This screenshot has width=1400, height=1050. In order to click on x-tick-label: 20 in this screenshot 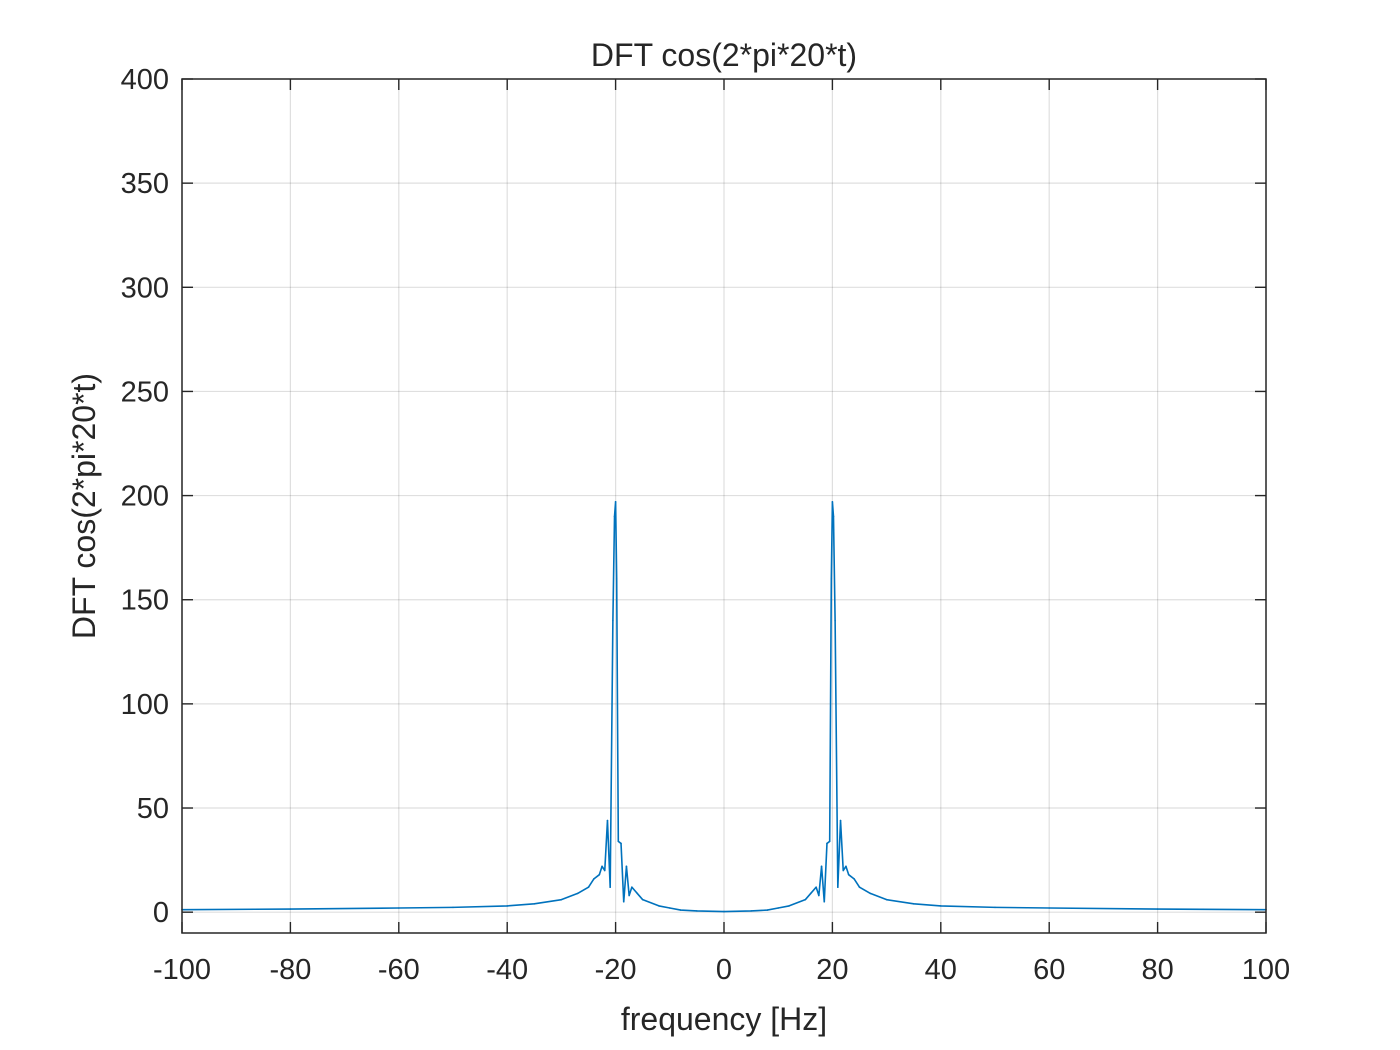, I will do `click(832, 970)`.